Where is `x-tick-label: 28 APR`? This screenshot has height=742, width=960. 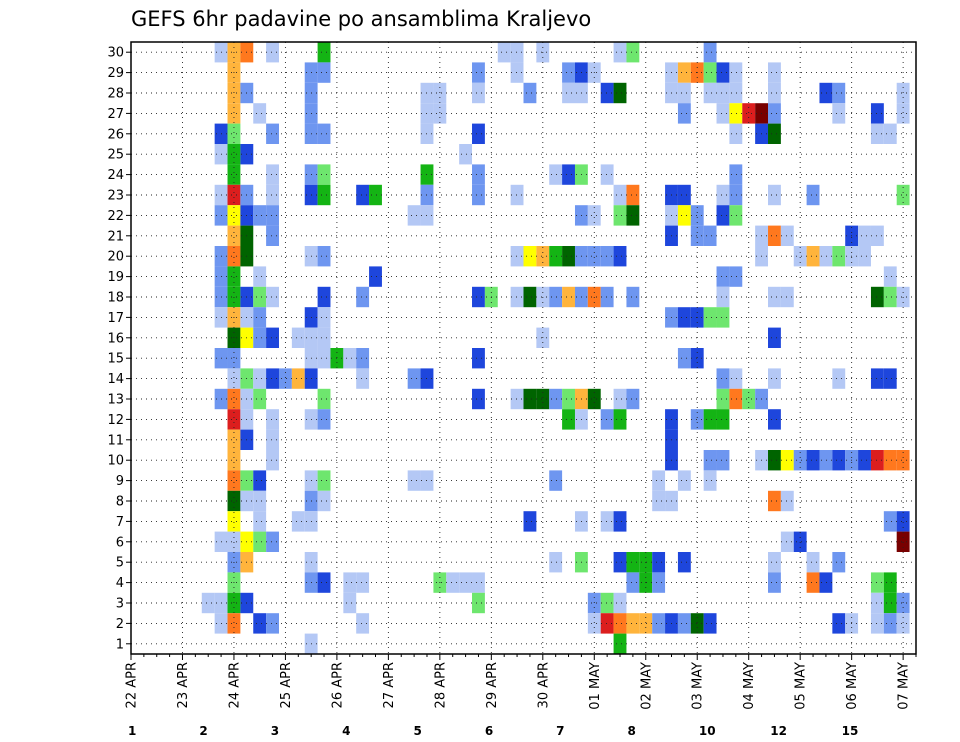 x-tick-label: 28 APR is located at coordinates (440, 685).